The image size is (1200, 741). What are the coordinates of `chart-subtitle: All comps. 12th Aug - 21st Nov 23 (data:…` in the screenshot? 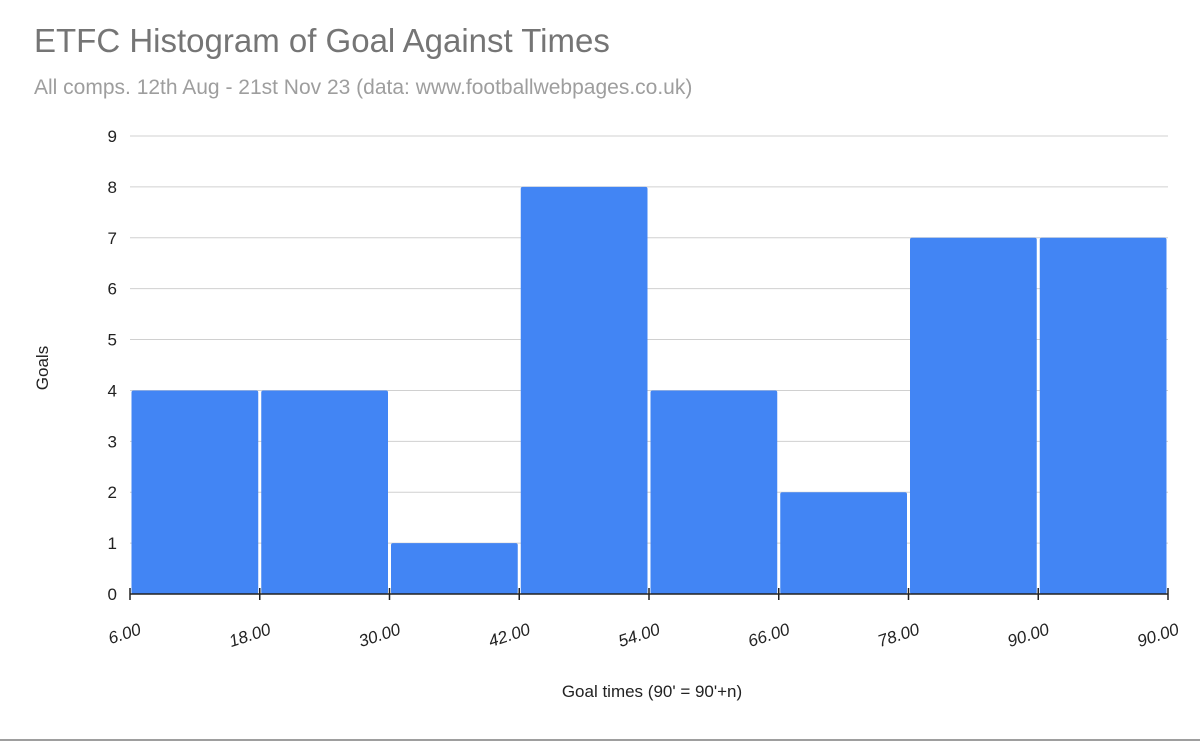 It's located at (363, 87).